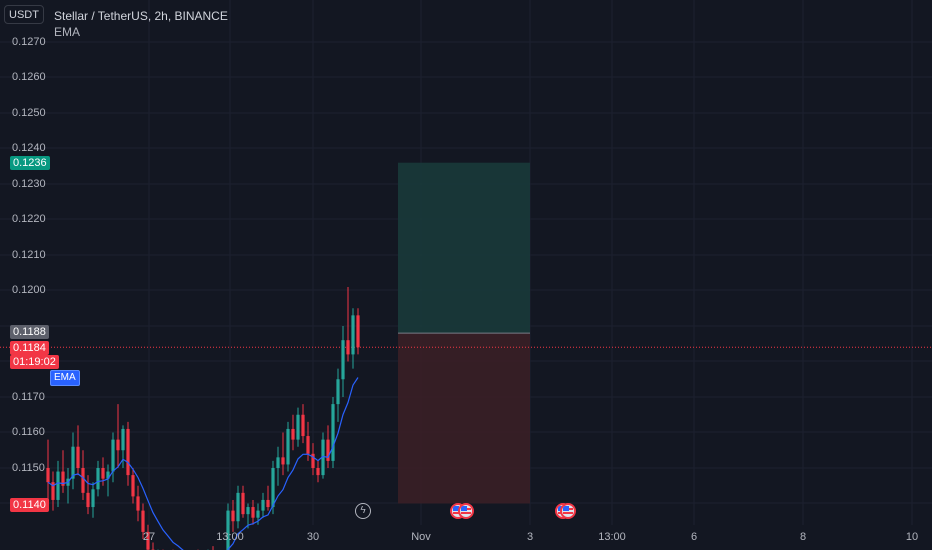  Describe the element at coordinates (466, 19) in the screenshot. I see `chart-header: USDT Stellar / TetherUS, 2h, BINANCE EMA` at that location.